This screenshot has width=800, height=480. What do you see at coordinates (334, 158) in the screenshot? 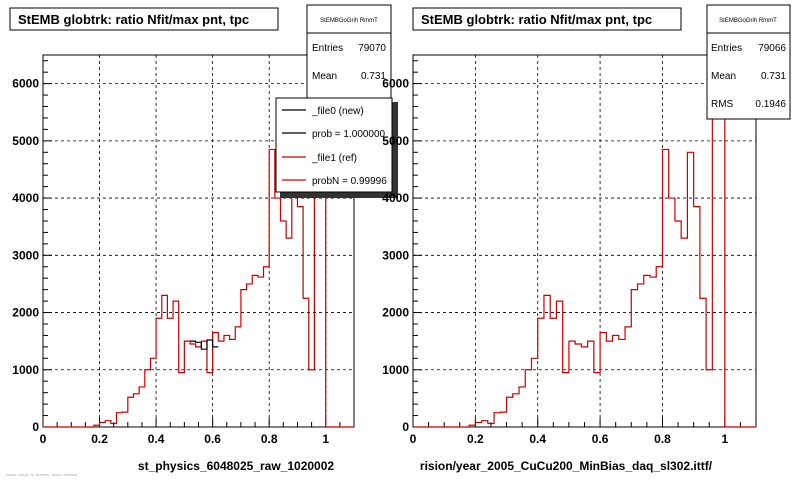
I see `legend-label-ref: _file1 (ref)` at bounding box center [334, 158].